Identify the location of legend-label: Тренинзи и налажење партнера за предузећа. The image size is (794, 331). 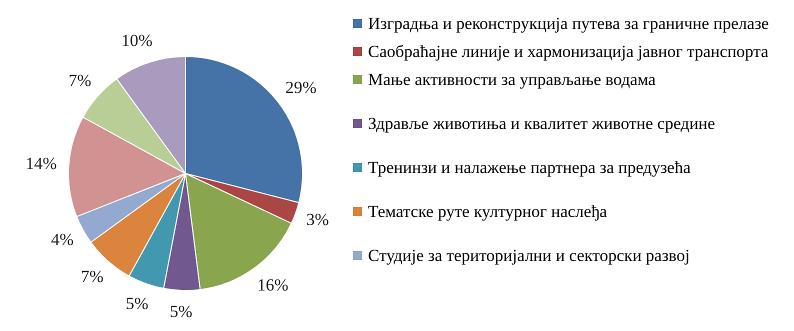
(529, 167).